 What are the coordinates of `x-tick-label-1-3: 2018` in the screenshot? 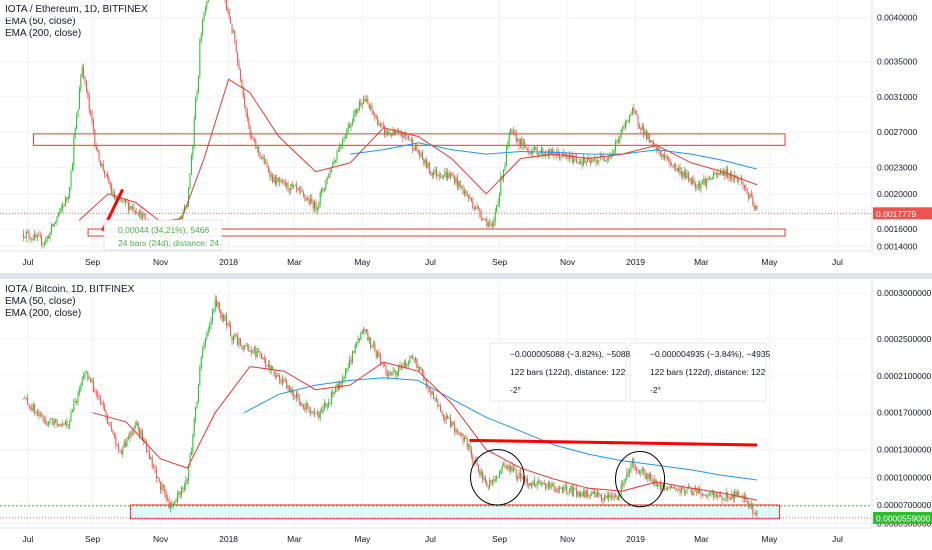 It's located at (228, 539).